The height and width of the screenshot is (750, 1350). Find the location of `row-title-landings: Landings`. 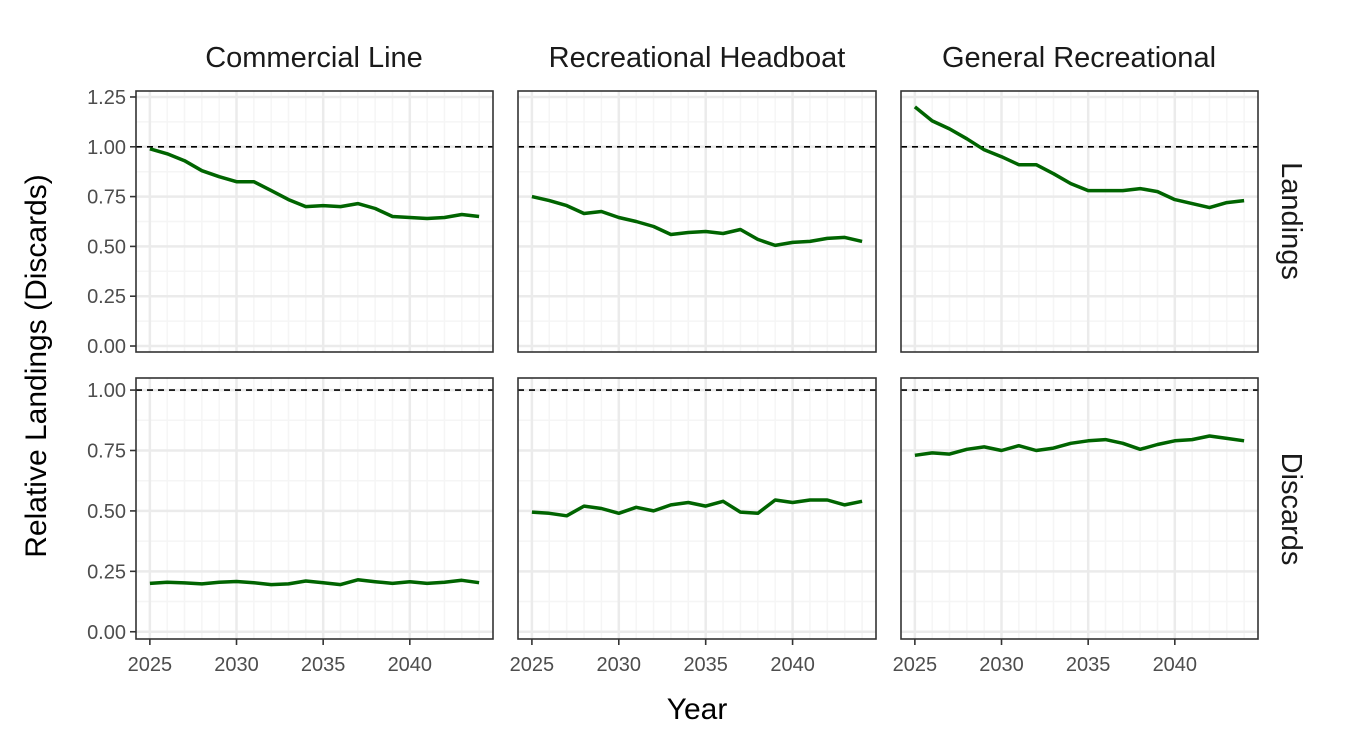

row-title-landings: Landings is located at coordinates (1291, 221).